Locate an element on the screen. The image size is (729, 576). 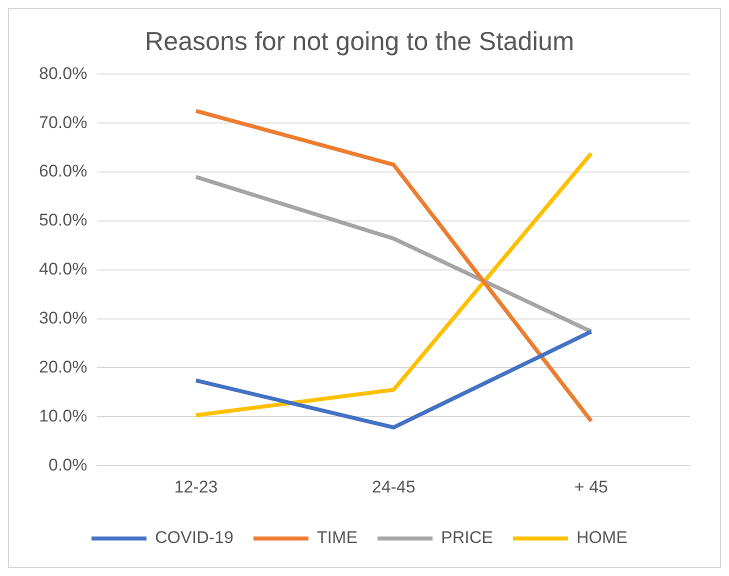
legend-label: TIME is located at coordinates (337, 538).